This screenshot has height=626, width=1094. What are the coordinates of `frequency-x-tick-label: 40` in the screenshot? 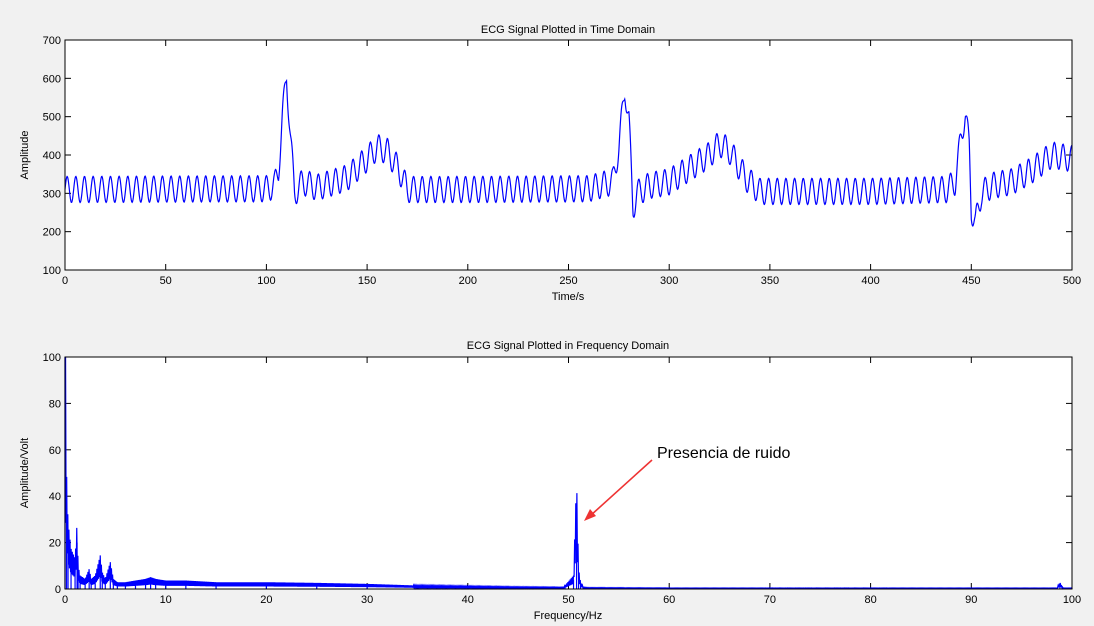 It's located at (468, 600).